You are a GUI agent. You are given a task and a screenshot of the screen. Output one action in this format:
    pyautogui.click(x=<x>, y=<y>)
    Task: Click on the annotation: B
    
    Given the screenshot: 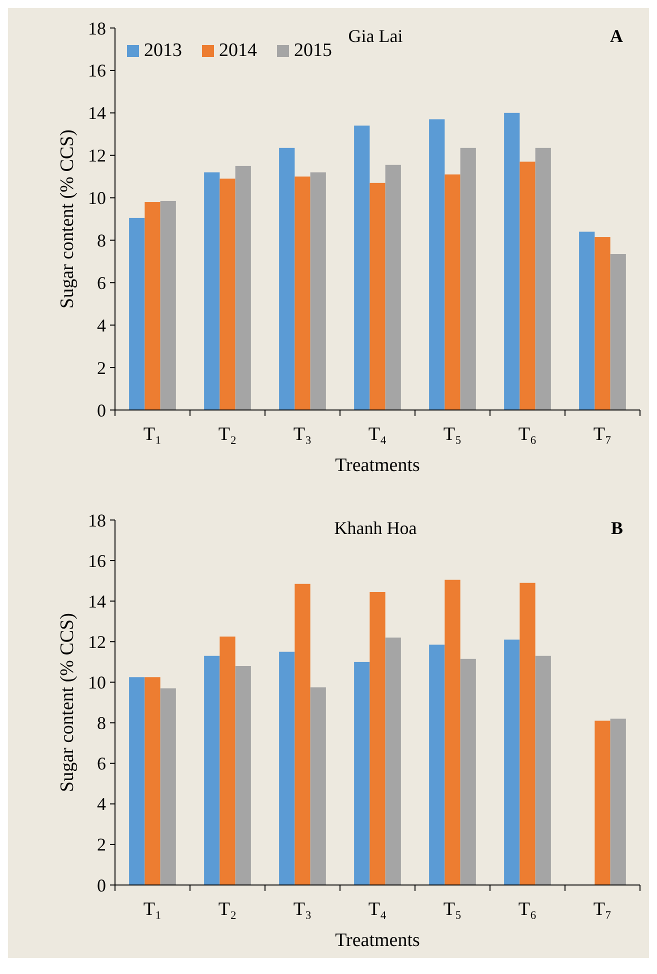 What is the action you would take?
    pyautogui.click(x=616, y=528)
    